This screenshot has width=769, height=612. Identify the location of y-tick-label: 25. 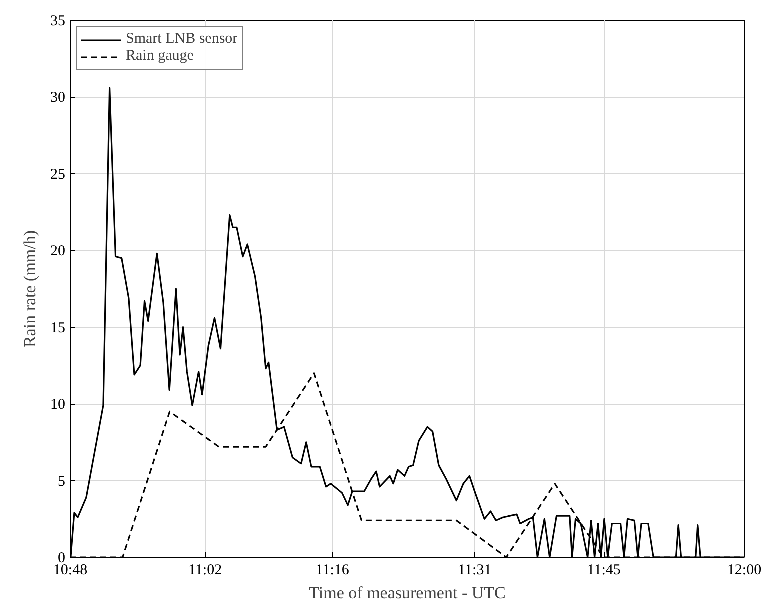
(58, 174).